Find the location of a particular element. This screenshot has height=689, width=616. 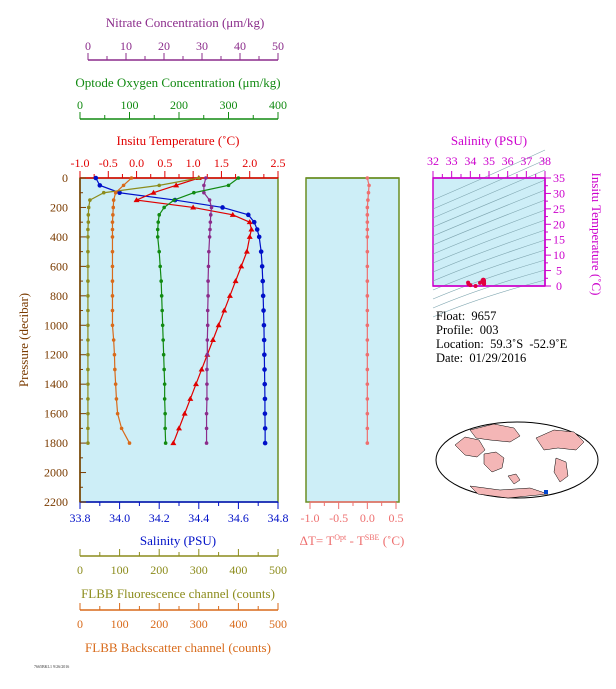

nitrate-tick-label: 30 is located at coordinates (202, 46).